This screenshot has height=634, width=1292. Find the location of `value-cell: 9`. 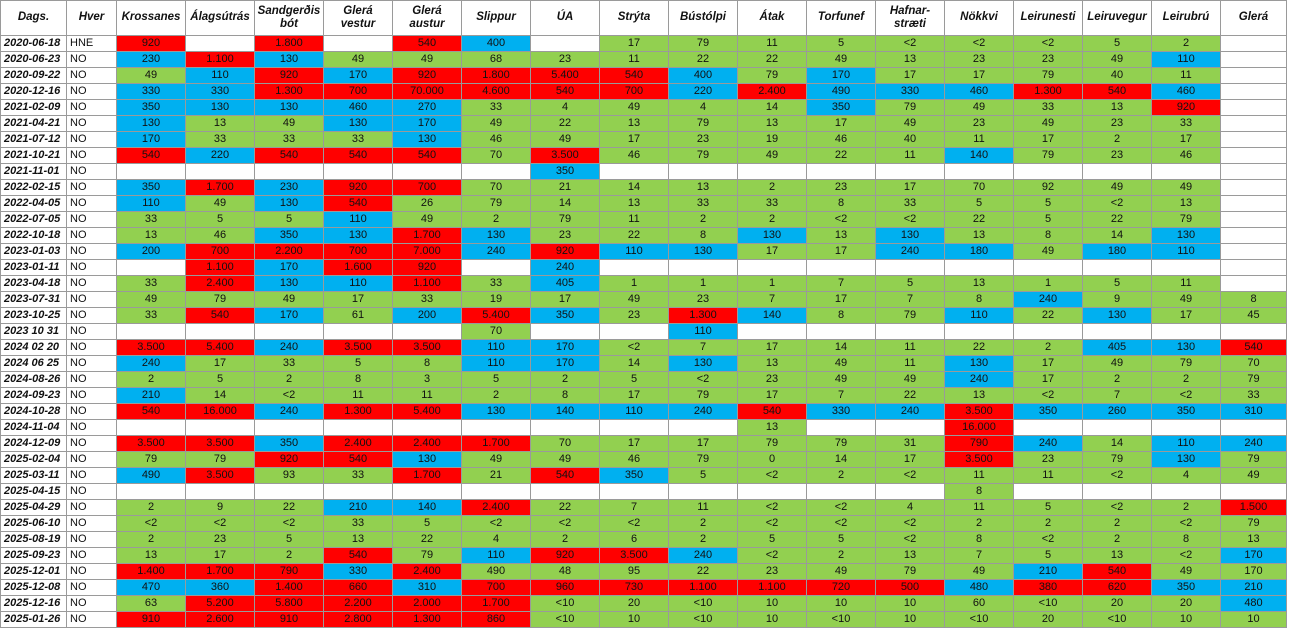

value-cell: 9 is located at coordinates (1117, 299).